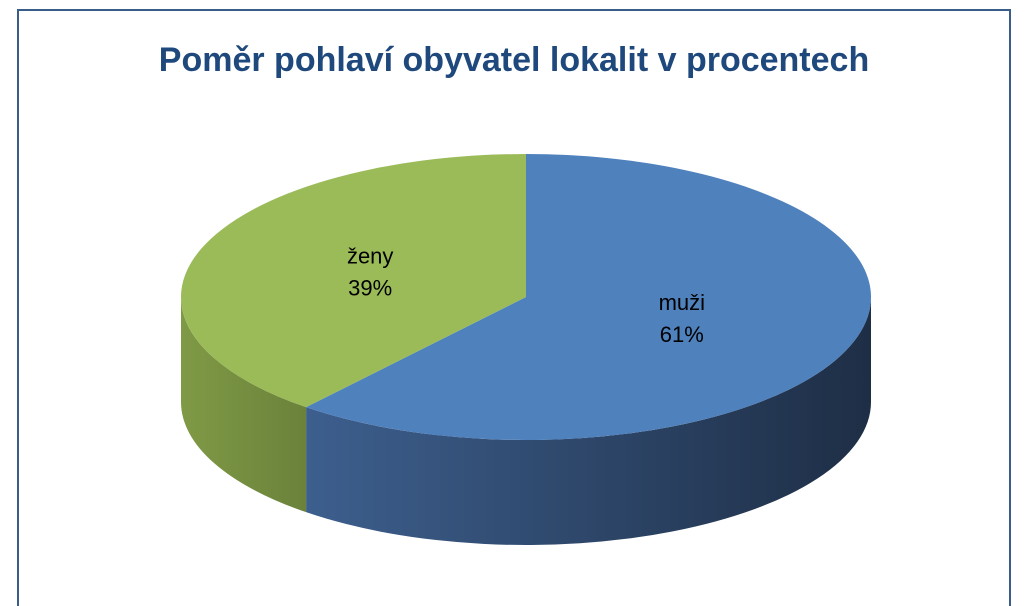 The image size is (1030, 606). I want to click on slice-side, so click(244, 405).